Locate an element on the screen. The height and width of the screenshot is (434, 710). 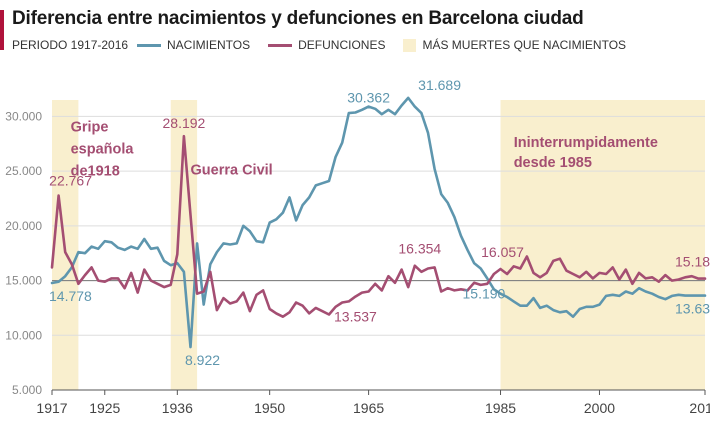
data-label-births: 15.190 is located at coordinates (484, 293).